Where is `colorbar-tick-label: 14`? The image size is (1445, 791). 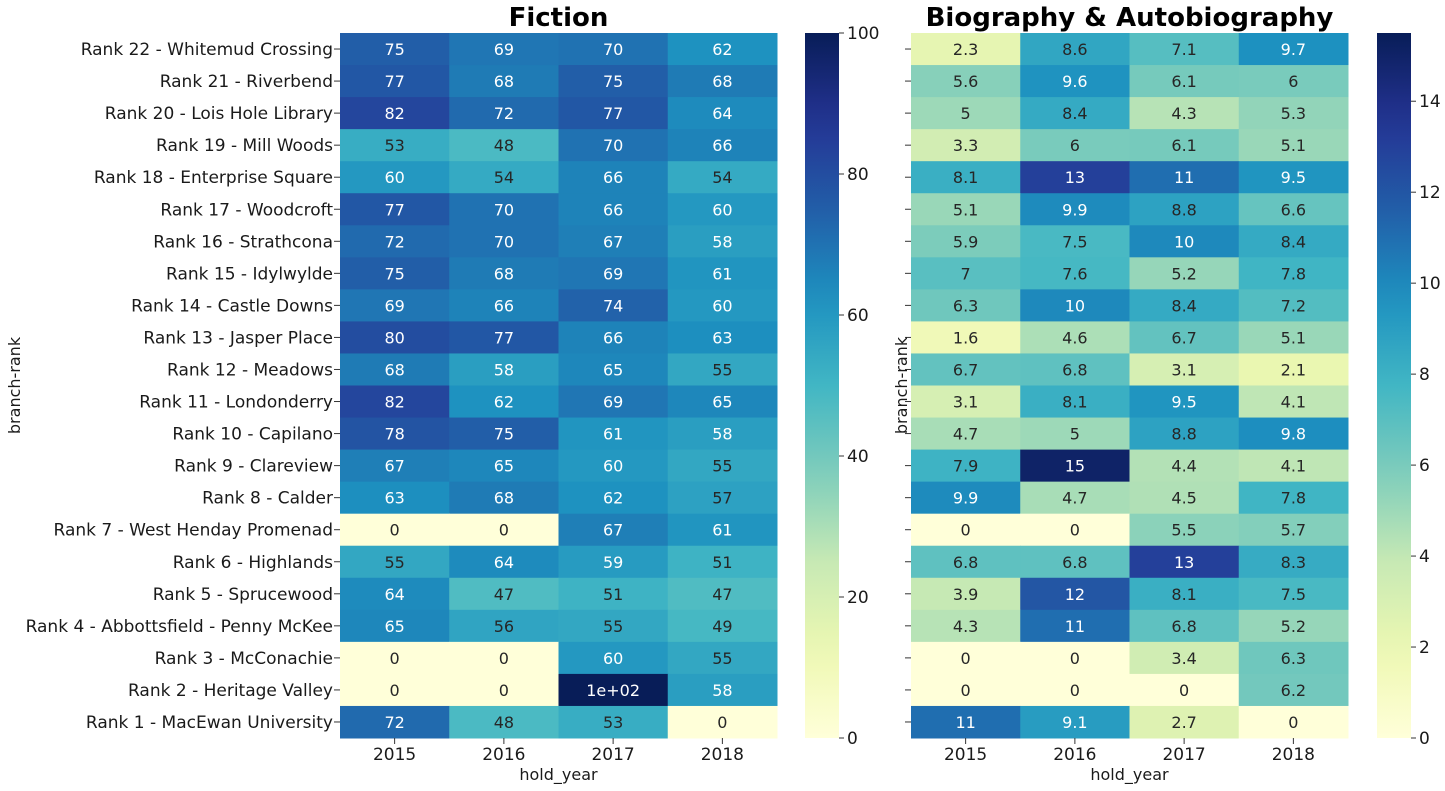 colorbar-tick-label: 14 is located at coordinates (1430, 102).